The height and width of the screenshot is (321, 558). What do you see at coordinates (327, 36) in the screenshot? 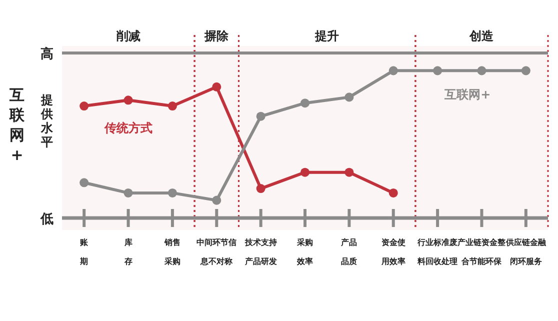
I see `band-label: 提升` at bounding box center [327, 36].